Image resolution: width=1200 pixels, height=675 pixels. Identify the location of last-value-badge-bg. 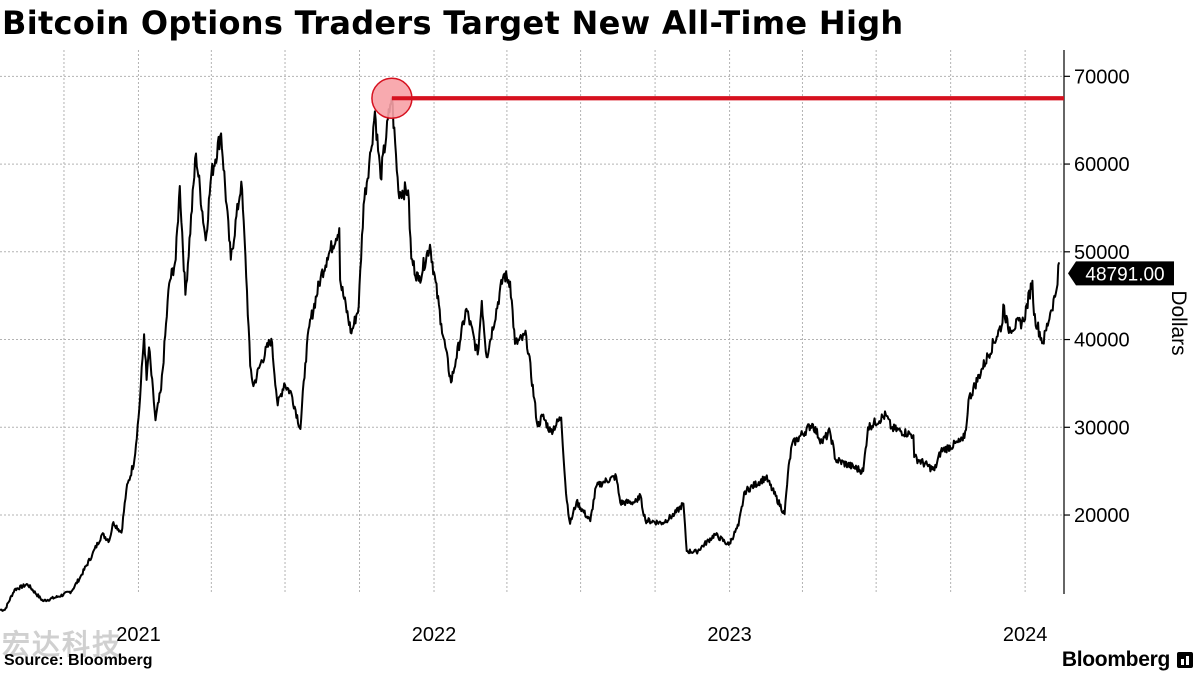
(1121, 273).